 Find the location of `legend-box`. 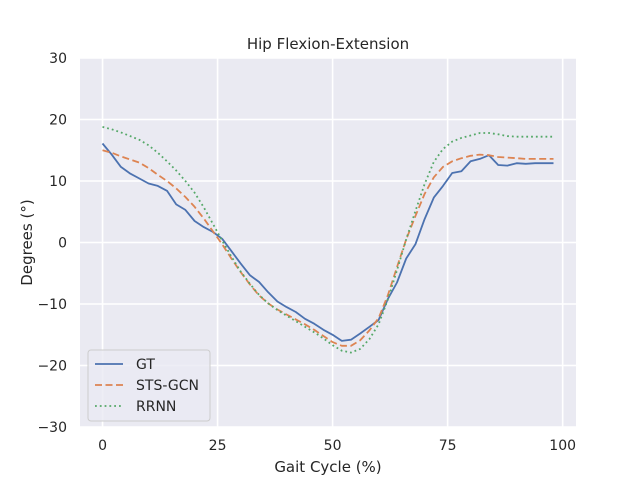

legend-box is located at coordinates (149, 385).